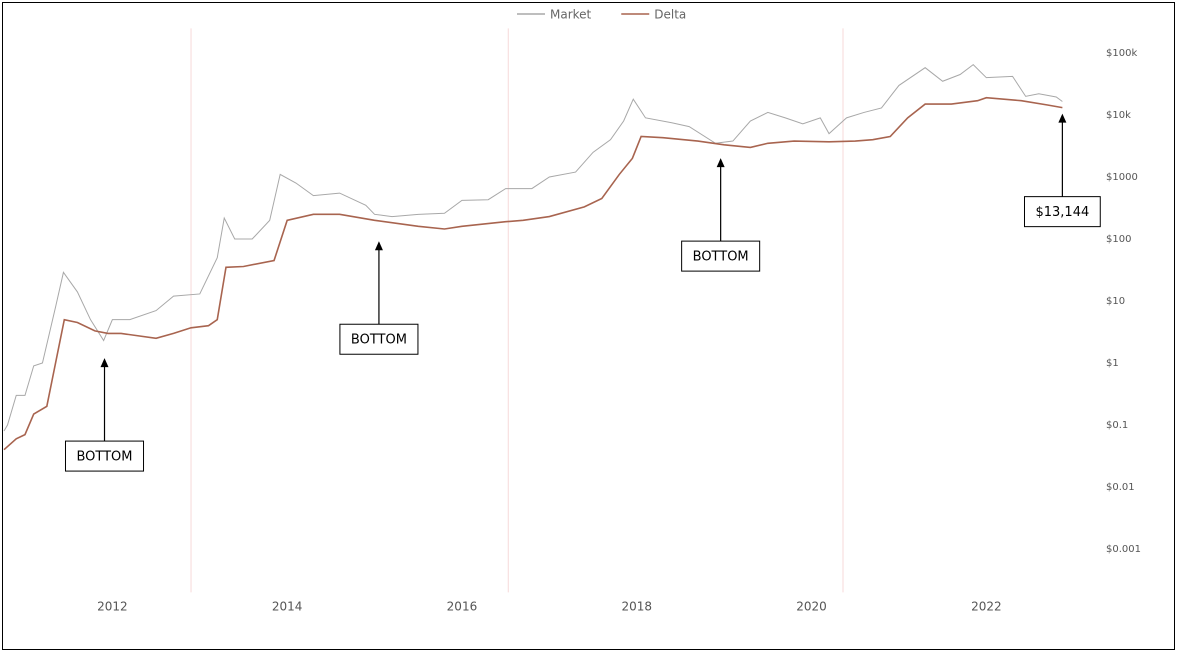  I want to click on y-tick-label: $1000, so click(1122, 177).